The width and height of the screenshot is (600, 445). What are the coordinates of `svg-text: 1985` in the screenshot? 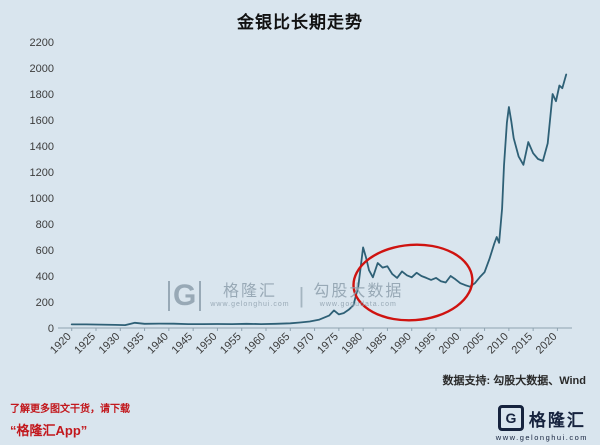 It's located at (377, 344).